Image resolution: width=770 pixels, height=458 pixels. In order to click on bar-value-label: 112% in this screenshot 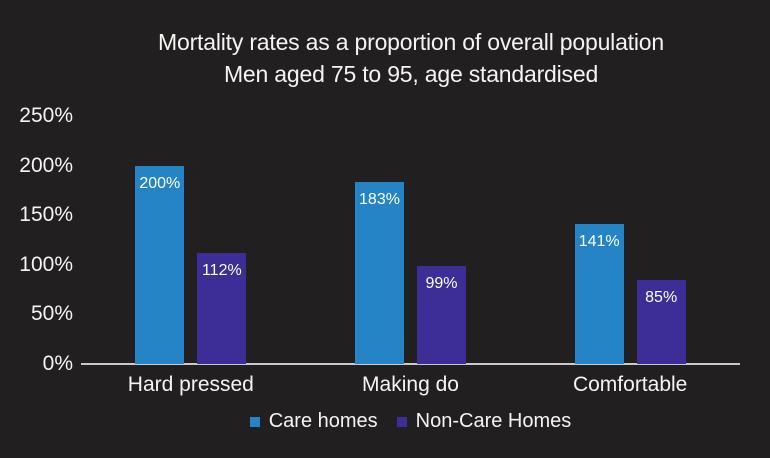, I will do `click(221, 270)`.